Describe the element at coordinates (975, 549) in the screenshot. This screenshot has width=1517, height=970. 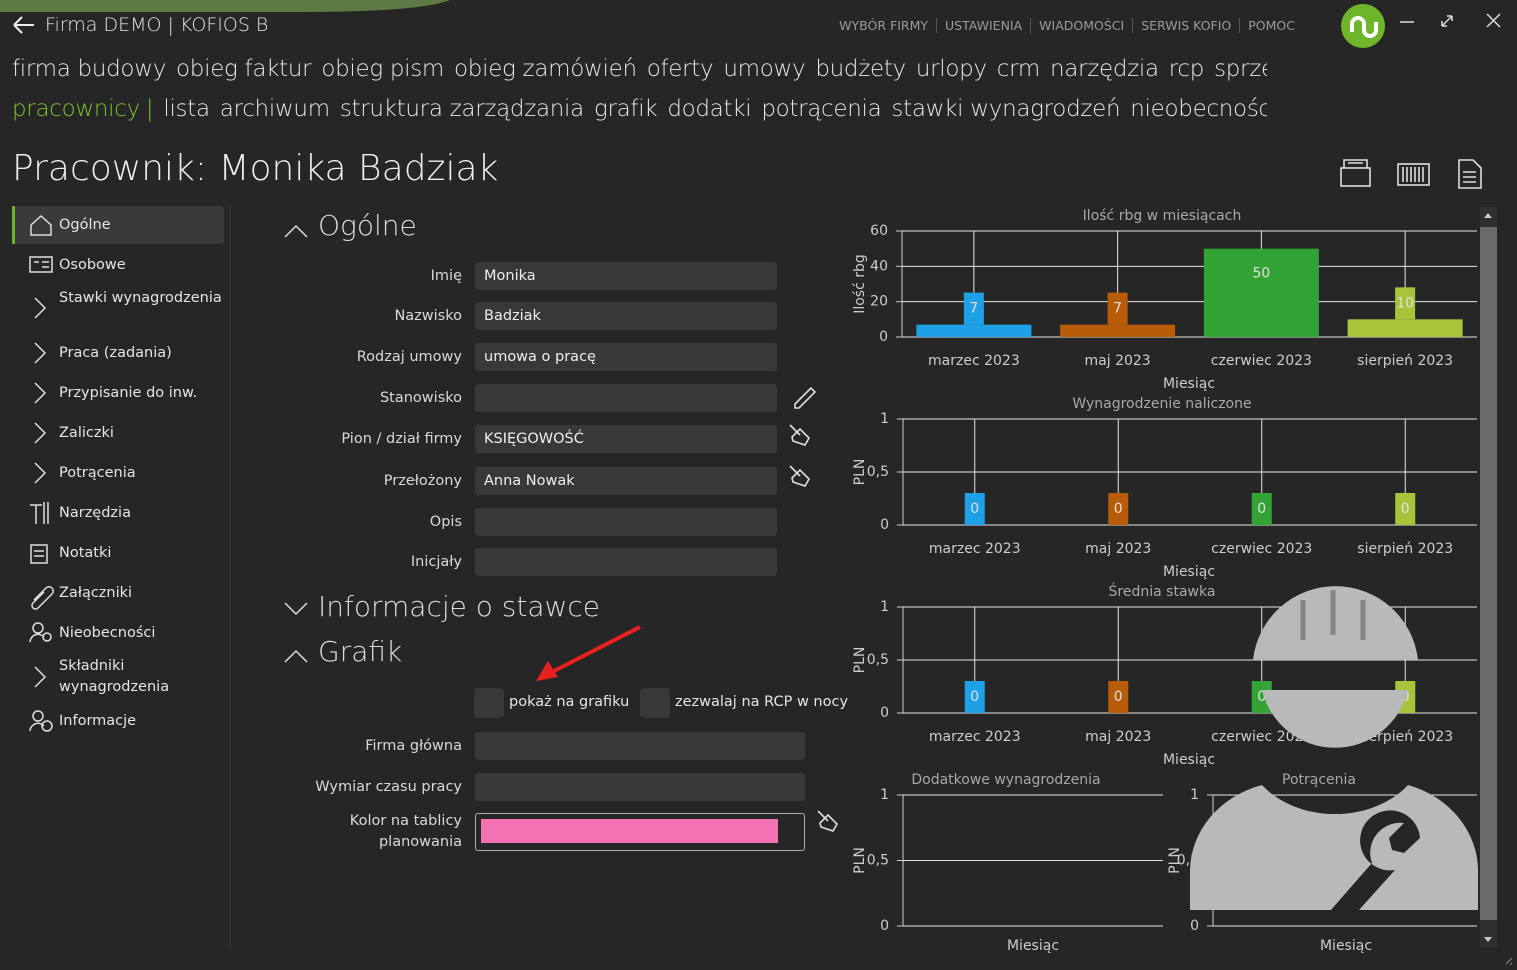
I see `x-tick-label: marzec 2023` at that location.